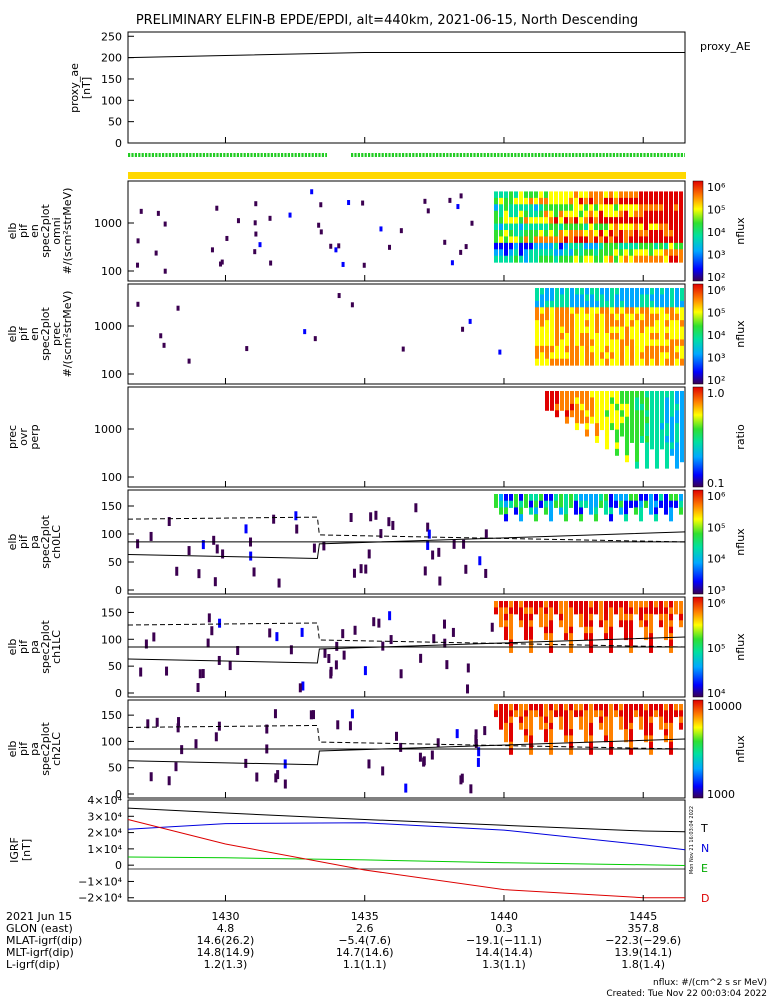 The height and width of the screenshot is (1000, 775). Describe the element at coordinates (108, 223) in the screenshot. I see `omni-ytick-label: 1000` at that location.